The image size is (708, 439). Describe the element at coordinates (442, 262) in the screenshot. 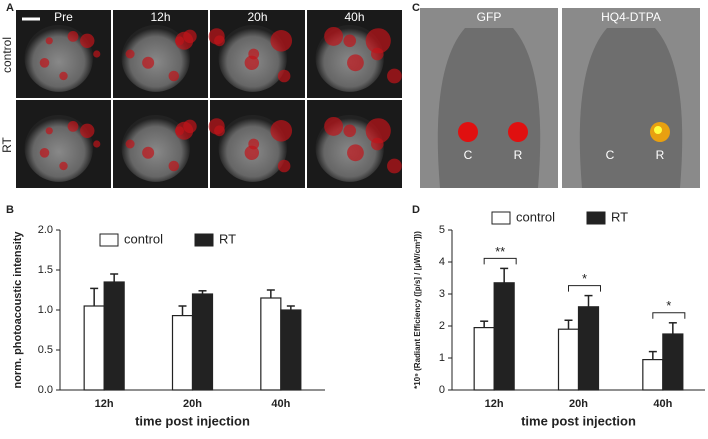

I see `y-tick-label: 4` at that location.